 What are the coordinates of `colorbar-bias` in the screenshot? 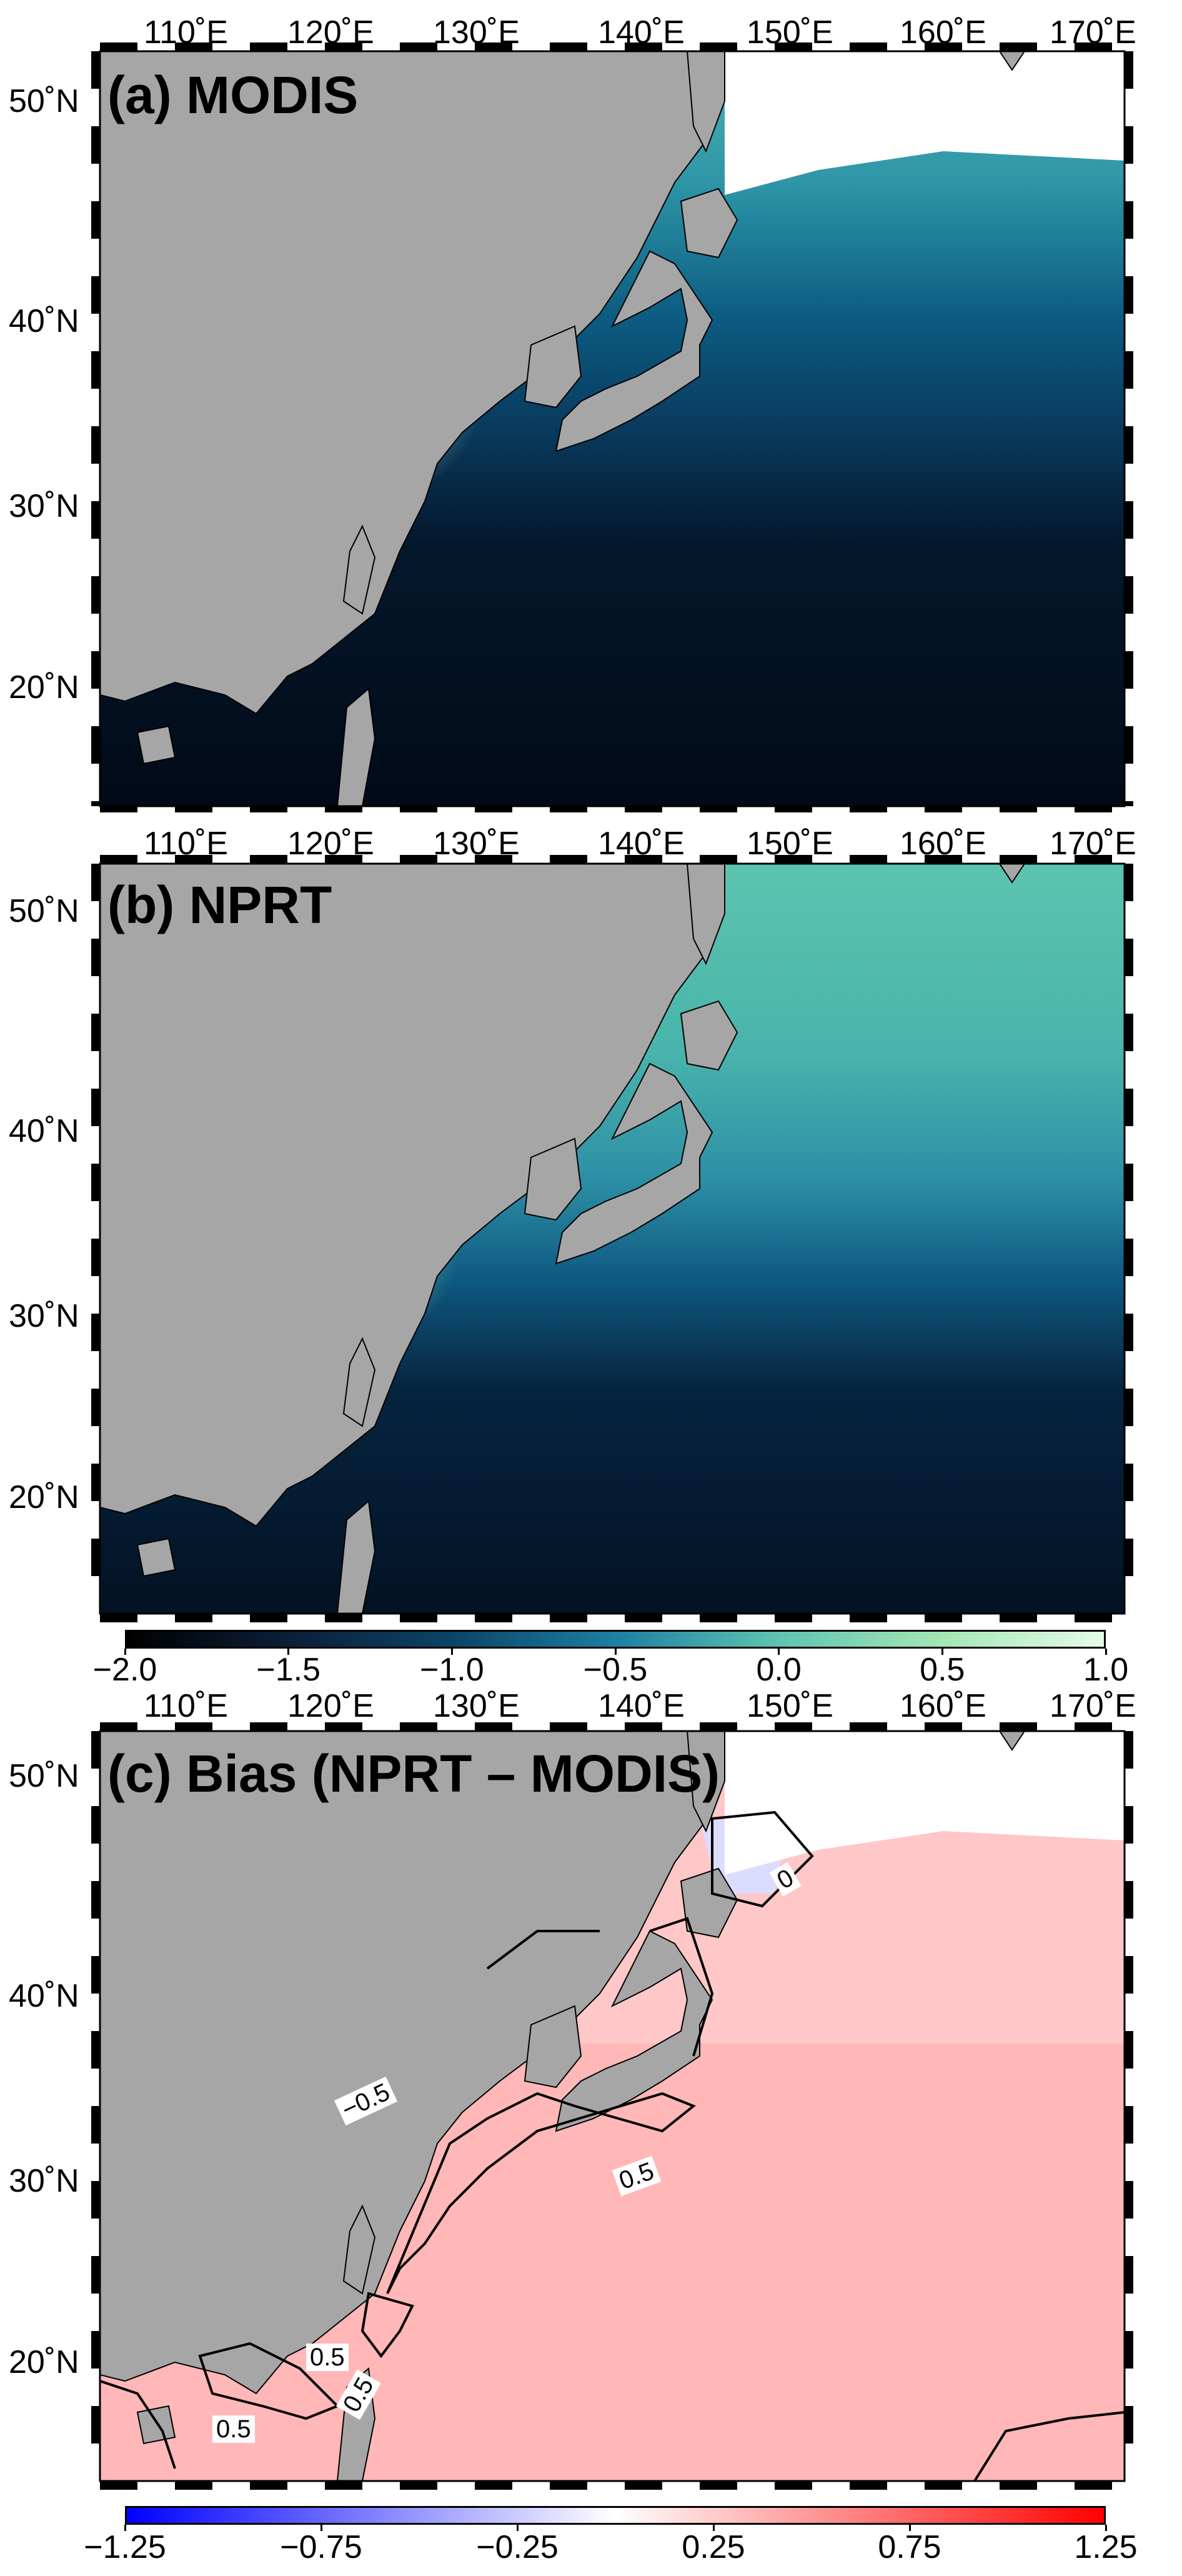 It's located at (615, 2515).